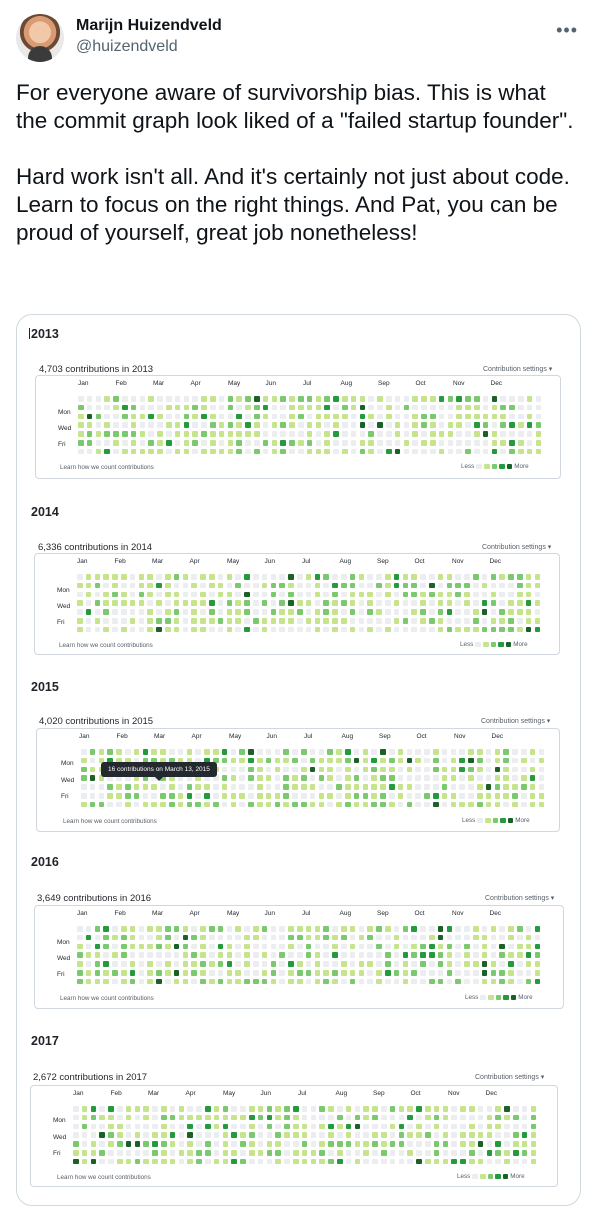  Describe the element at coordinates (40, 38) in the screenshot. I see `author-avatar` at that location.